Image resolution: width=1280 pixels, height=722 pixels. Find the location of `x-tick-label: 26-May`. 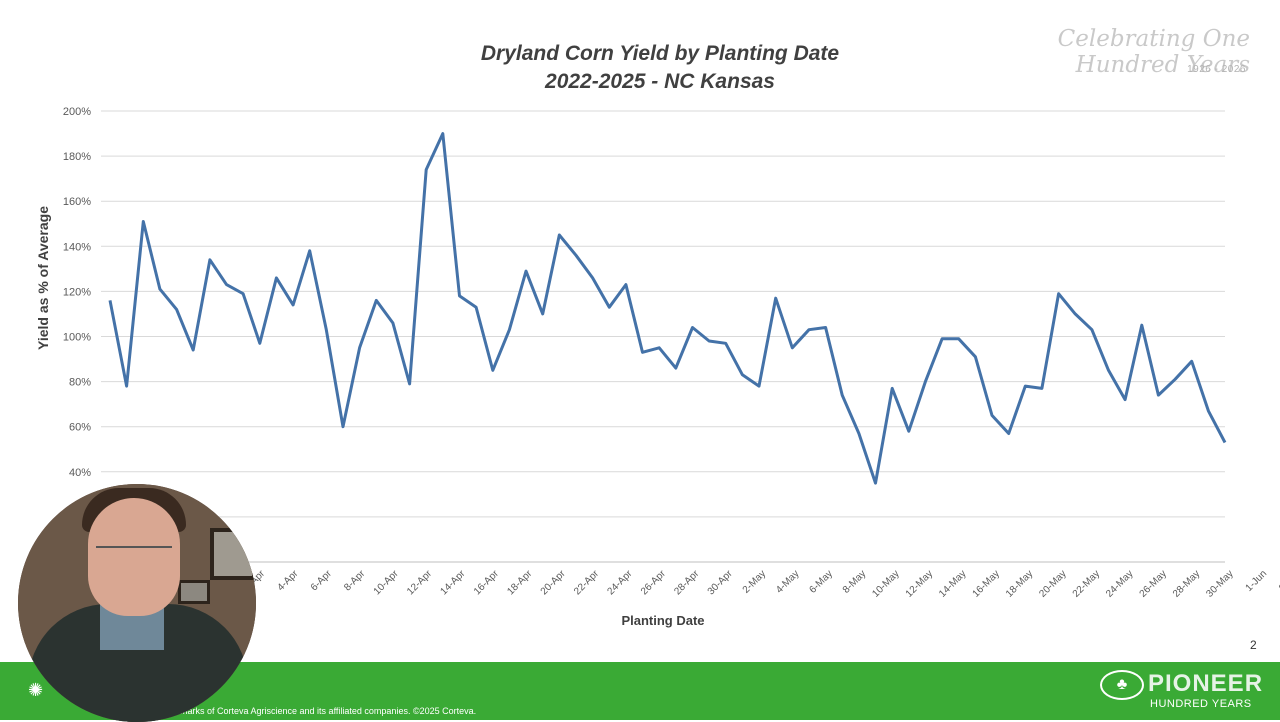

x-tick-label: 26-May is located at coordinates (1153, 583).